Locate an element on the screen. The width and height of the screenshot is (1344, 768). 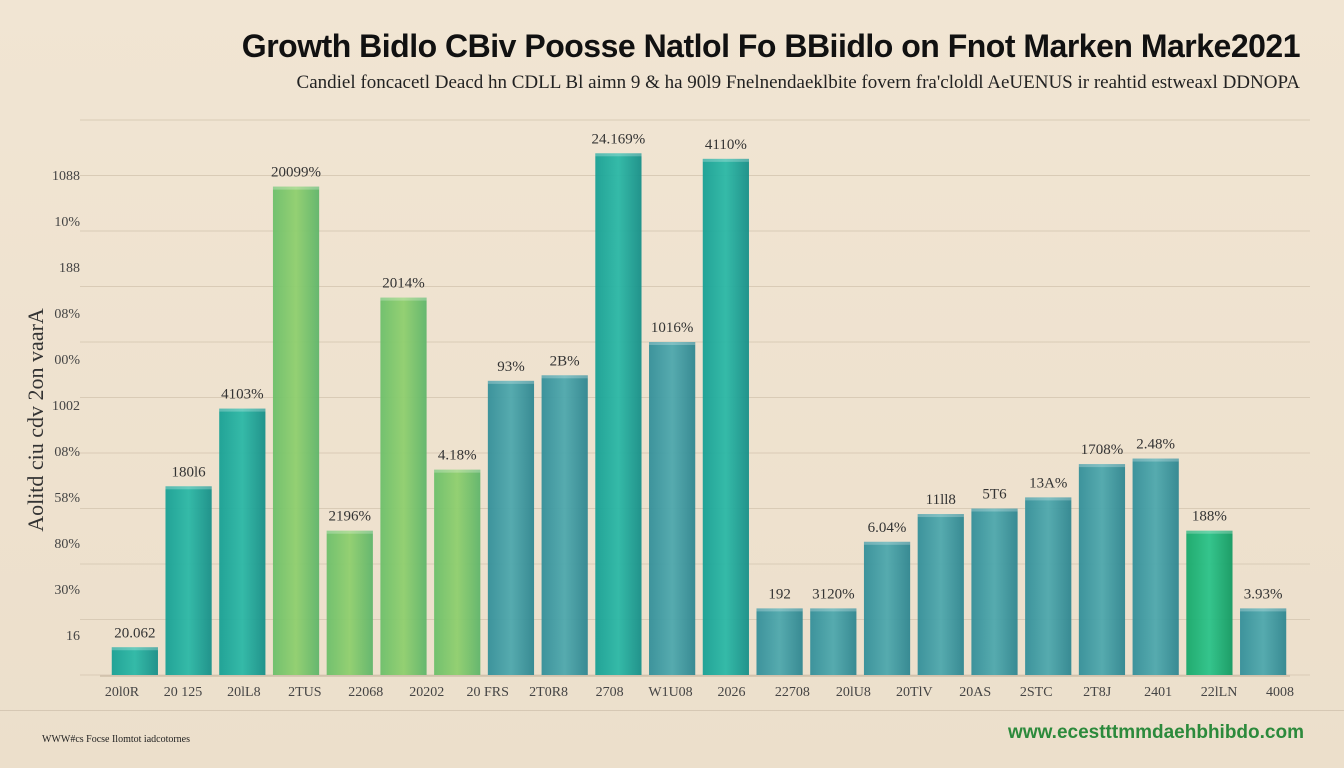
bar-value-label: 3120% is located at coordinates (833, 594).